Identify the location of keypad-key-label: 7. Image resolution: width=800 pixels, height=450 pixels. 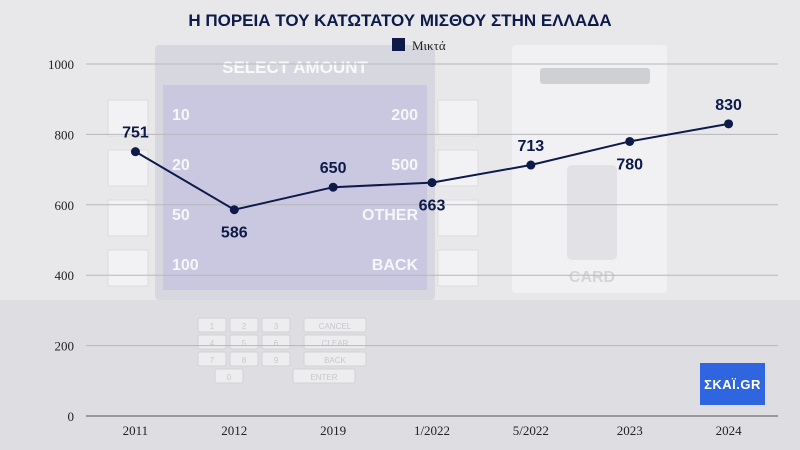
(212, 360).